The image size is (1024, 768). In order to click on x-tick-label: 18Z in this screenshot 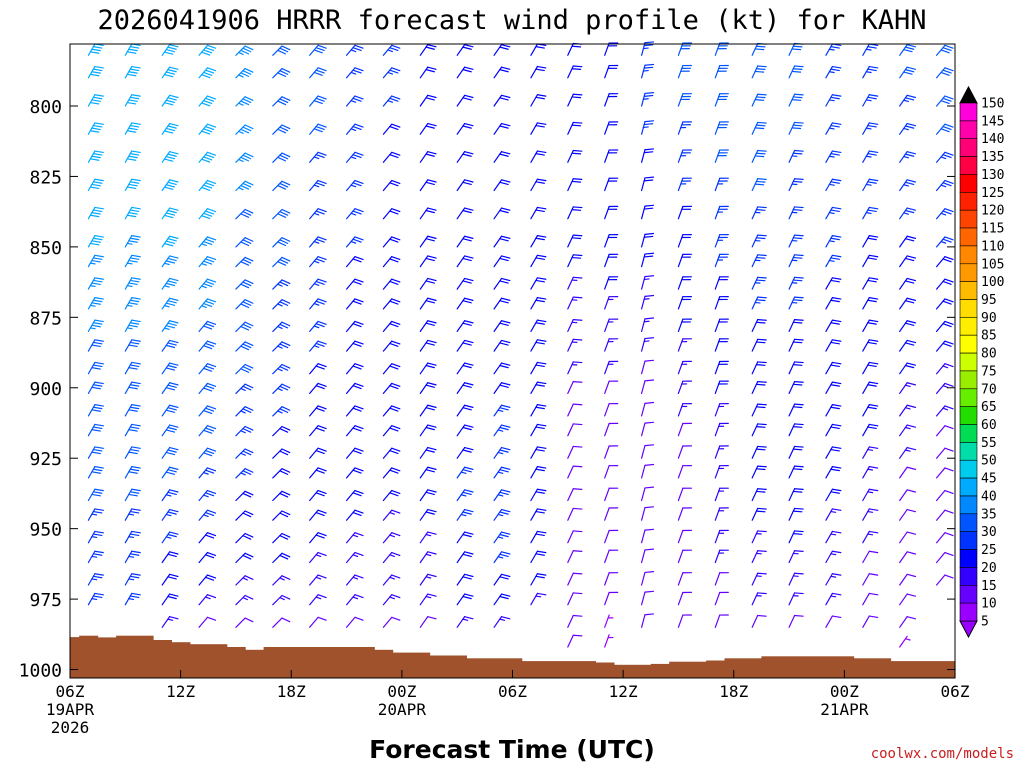, I will do `click(733, 691)`.